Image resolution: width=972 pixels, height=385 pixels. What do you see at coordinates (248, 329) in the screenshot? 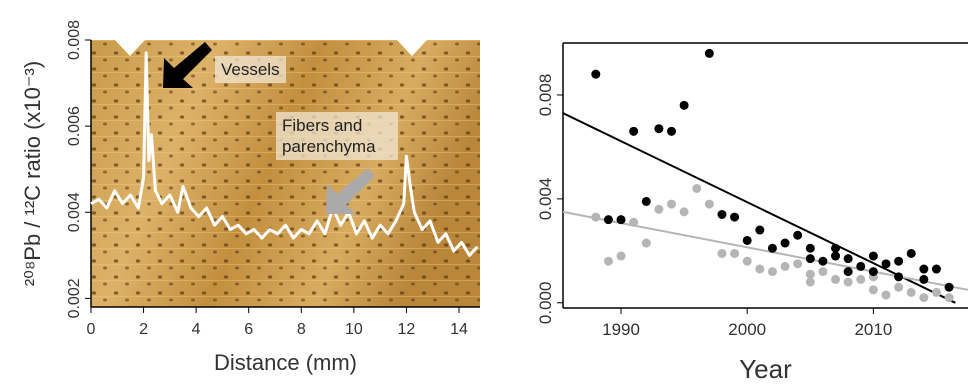
I see `x-tick-label: 6` at bounding box center [248, 329].